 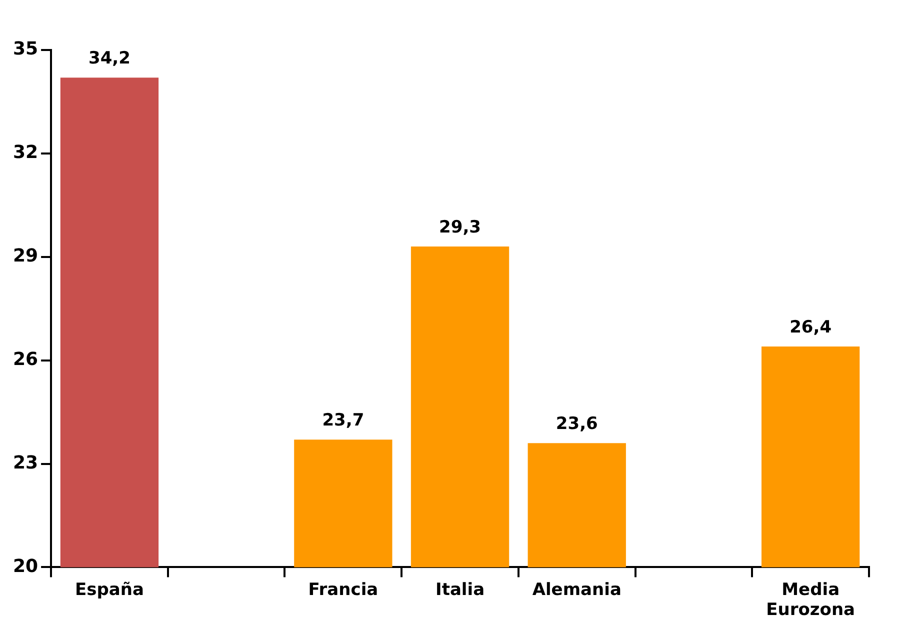 I want to click on x-tick-label: Italia, so click(x=460, y=590).